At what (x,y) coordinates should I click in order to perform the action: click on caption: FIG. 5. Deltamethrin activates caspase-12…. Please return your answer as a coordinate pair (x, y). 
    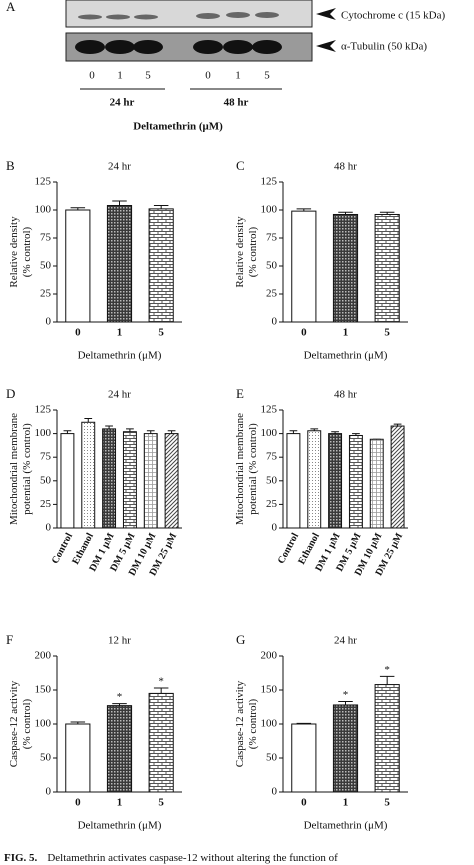
    Looking at the image, I should click on (171, 858).